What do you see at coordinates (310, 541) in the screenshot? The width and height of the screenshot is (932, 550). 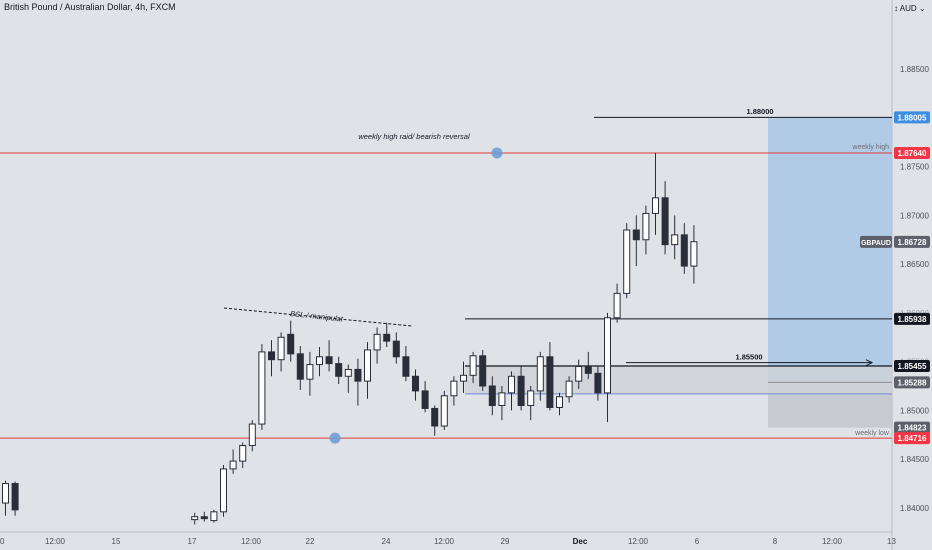 I see `x-tick-label: 22` at bounding box center [310, 541].